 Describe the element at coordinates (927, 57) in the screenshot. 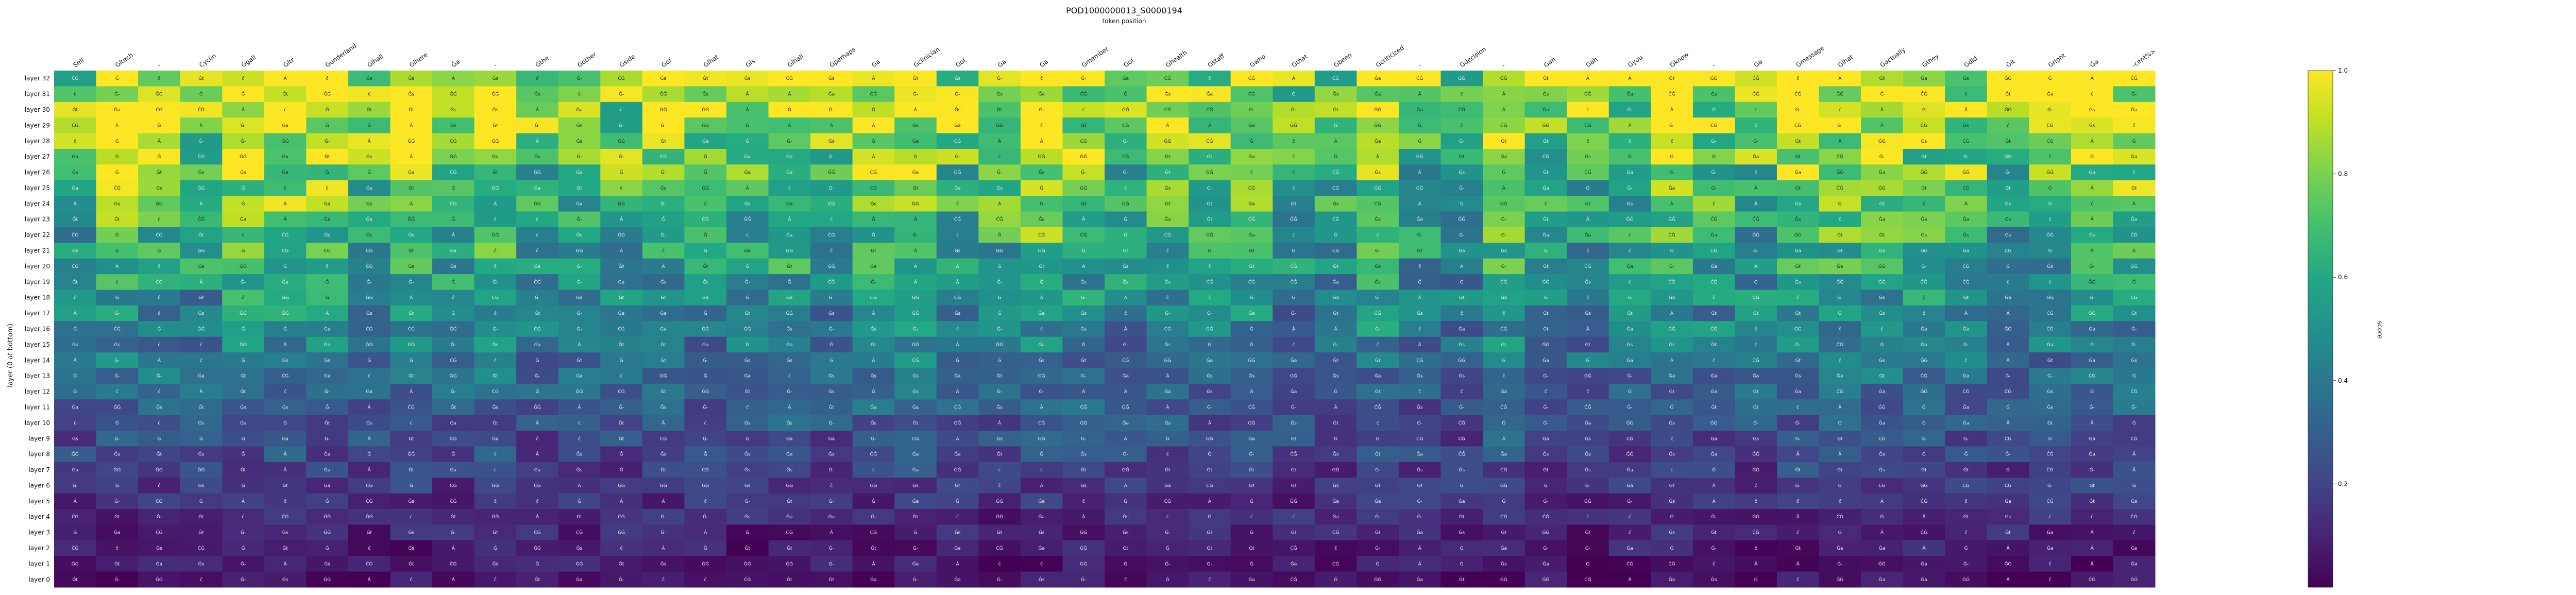

I see `x-tick-label: Gclinician` at that location.